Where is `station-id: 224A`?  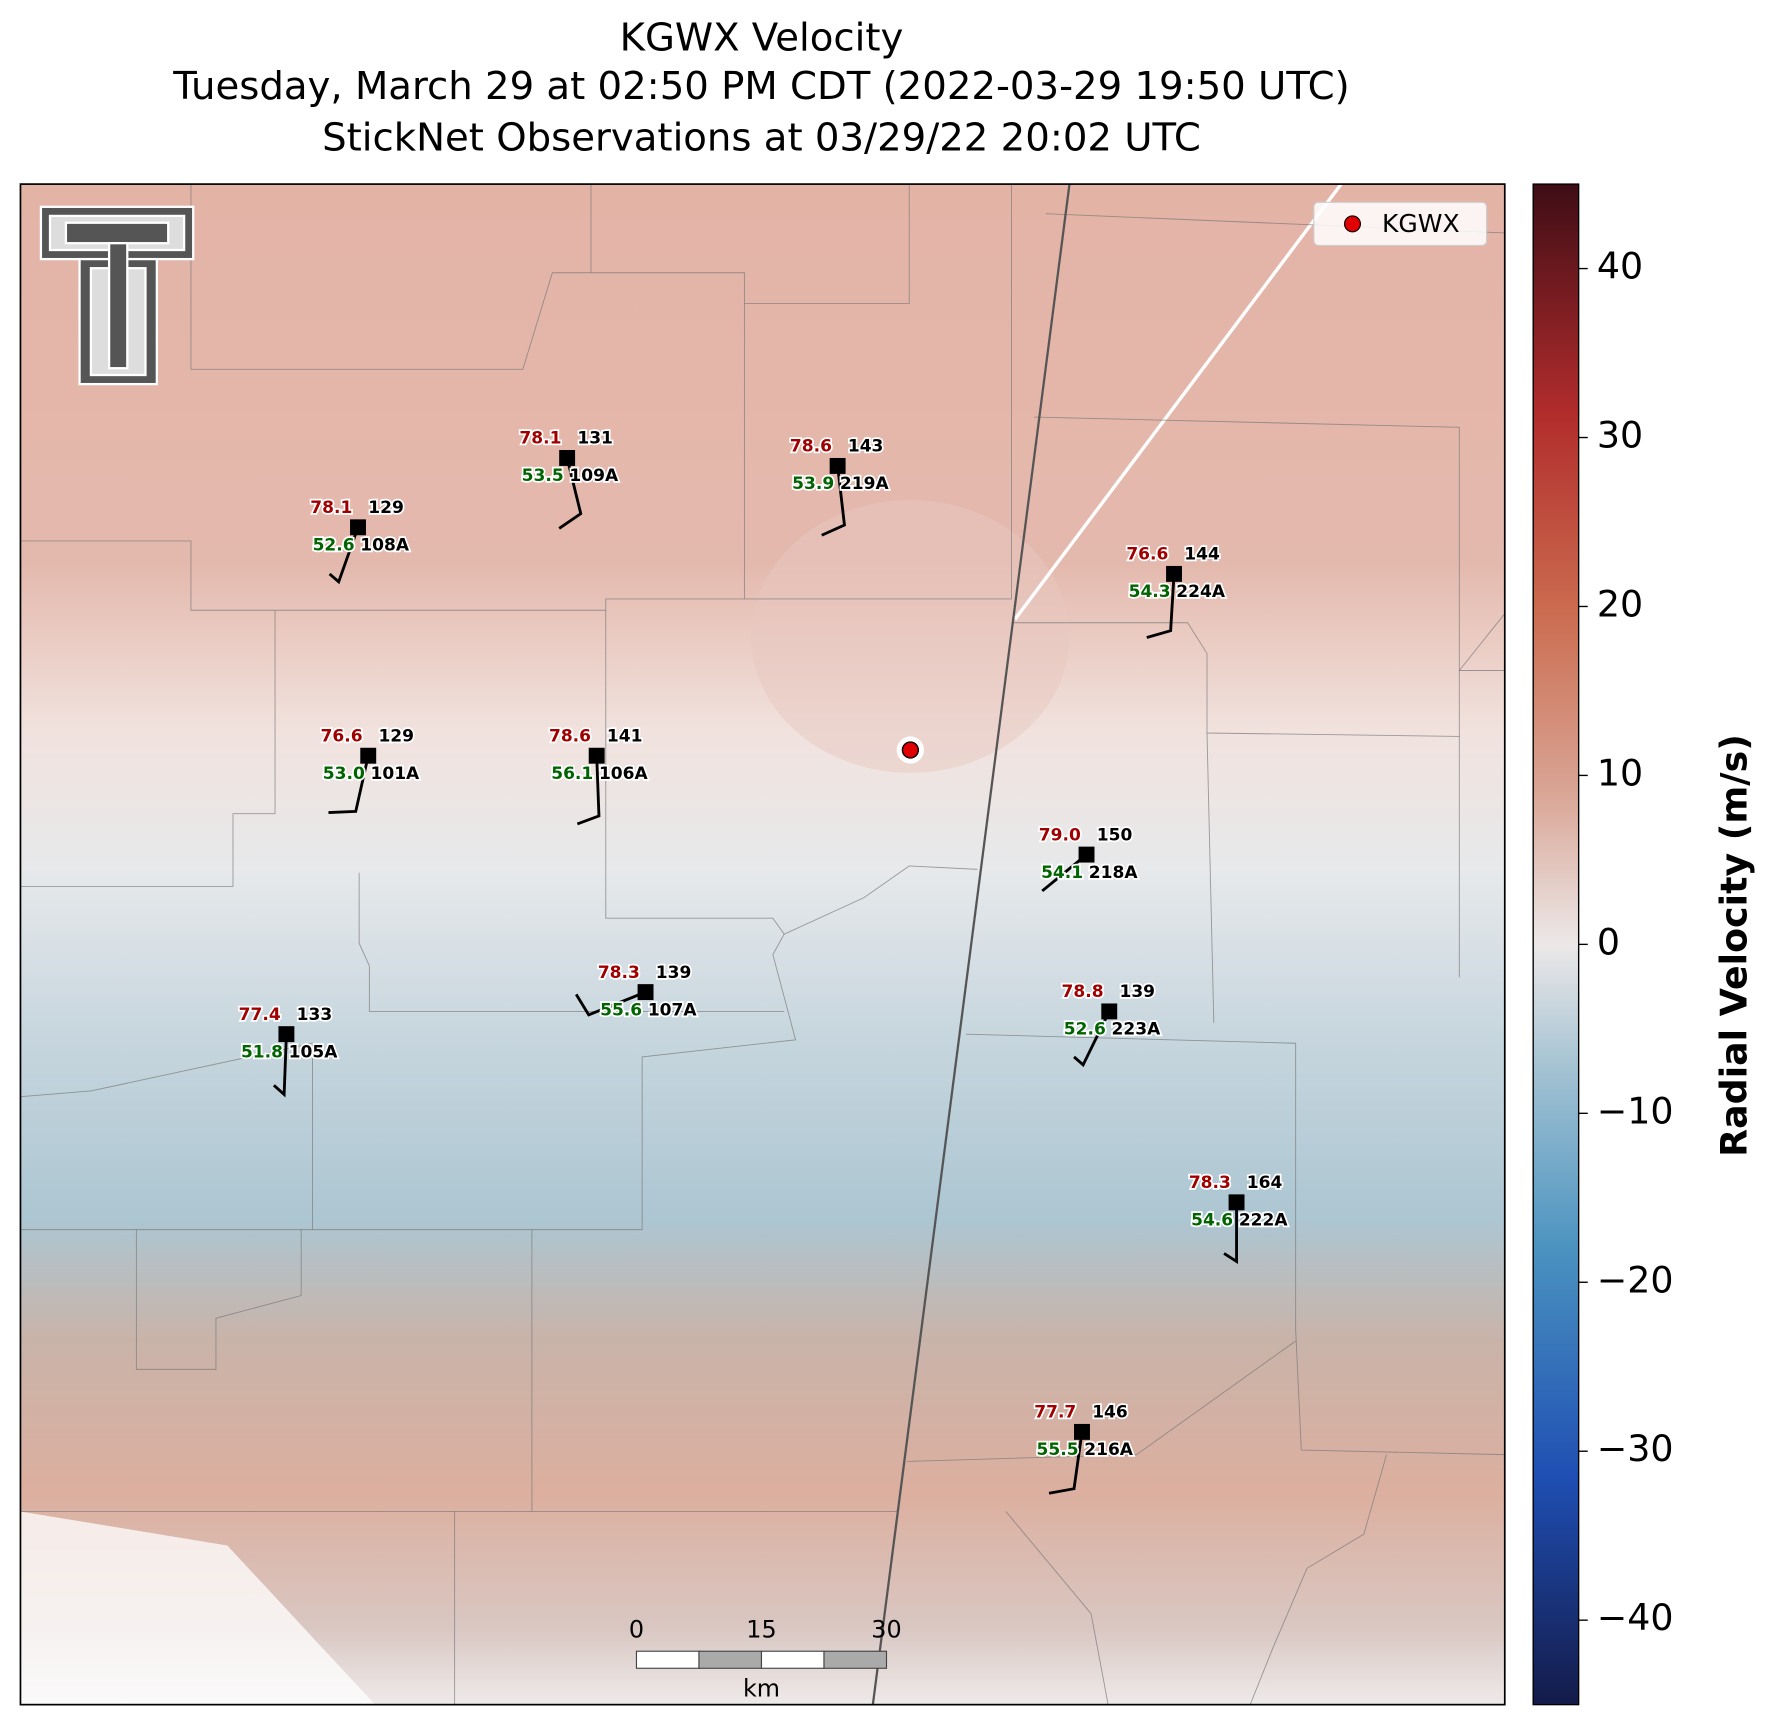
station-id: 224A is located at coordinates (1201, 592).